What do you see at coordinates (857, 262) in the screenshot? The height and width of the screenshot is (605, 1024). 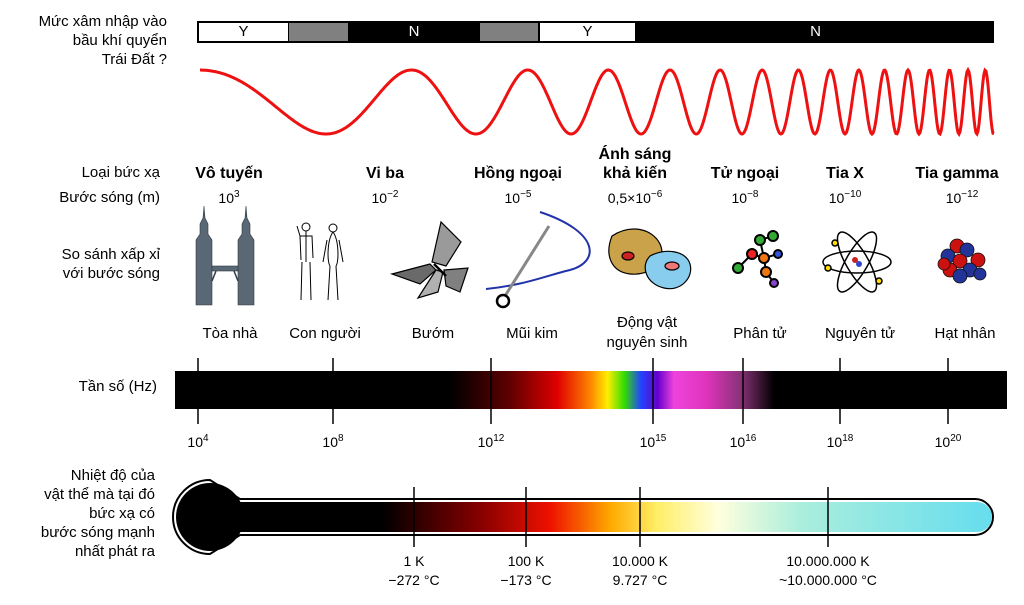 I see `atom-icon` at bounding box center [857, 262].